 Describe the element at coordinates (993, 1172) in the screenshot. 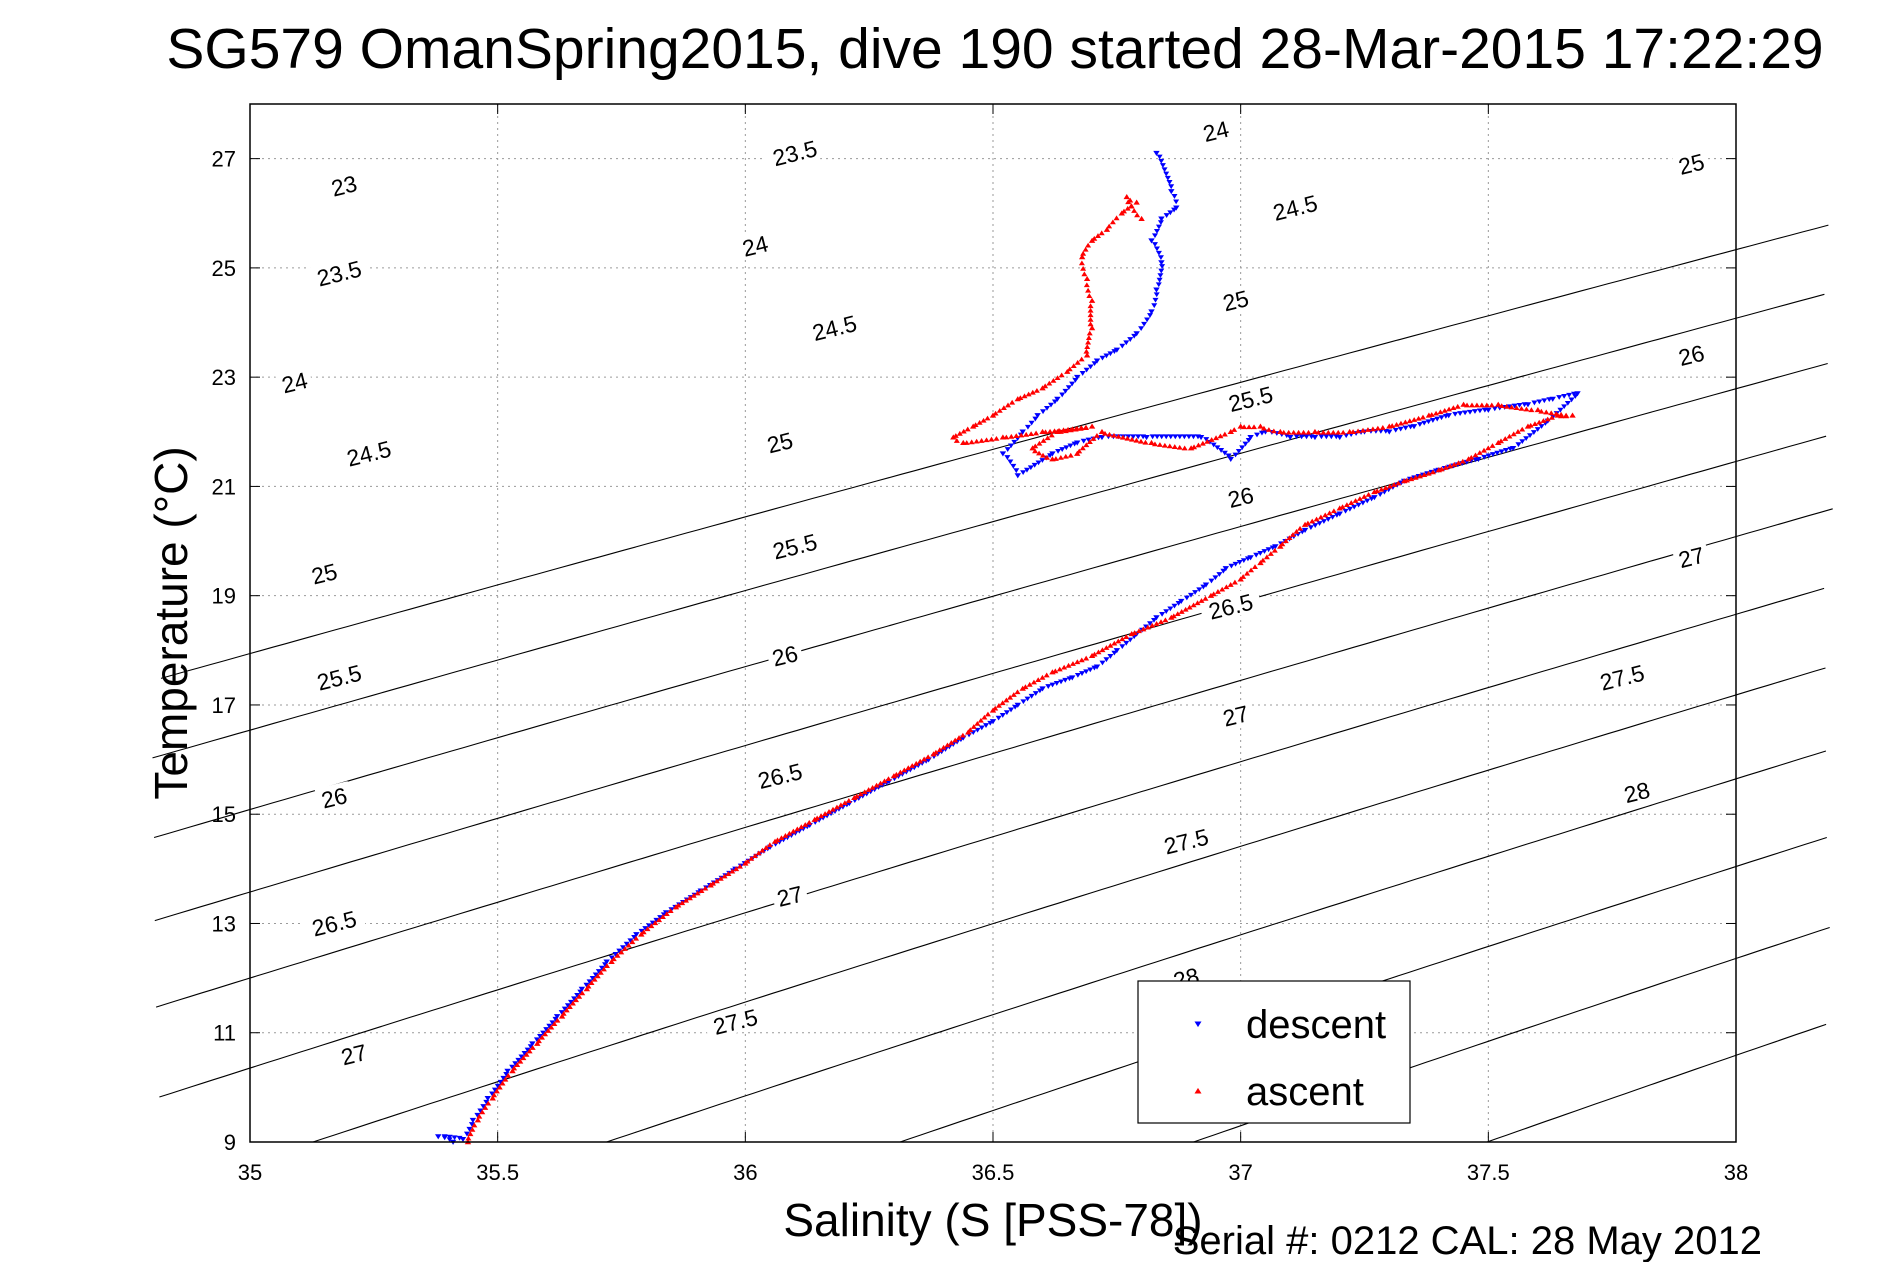

I see `x-axis-tick-labels: 35 35.5 36 36.5 37 37.5 38` at that location.